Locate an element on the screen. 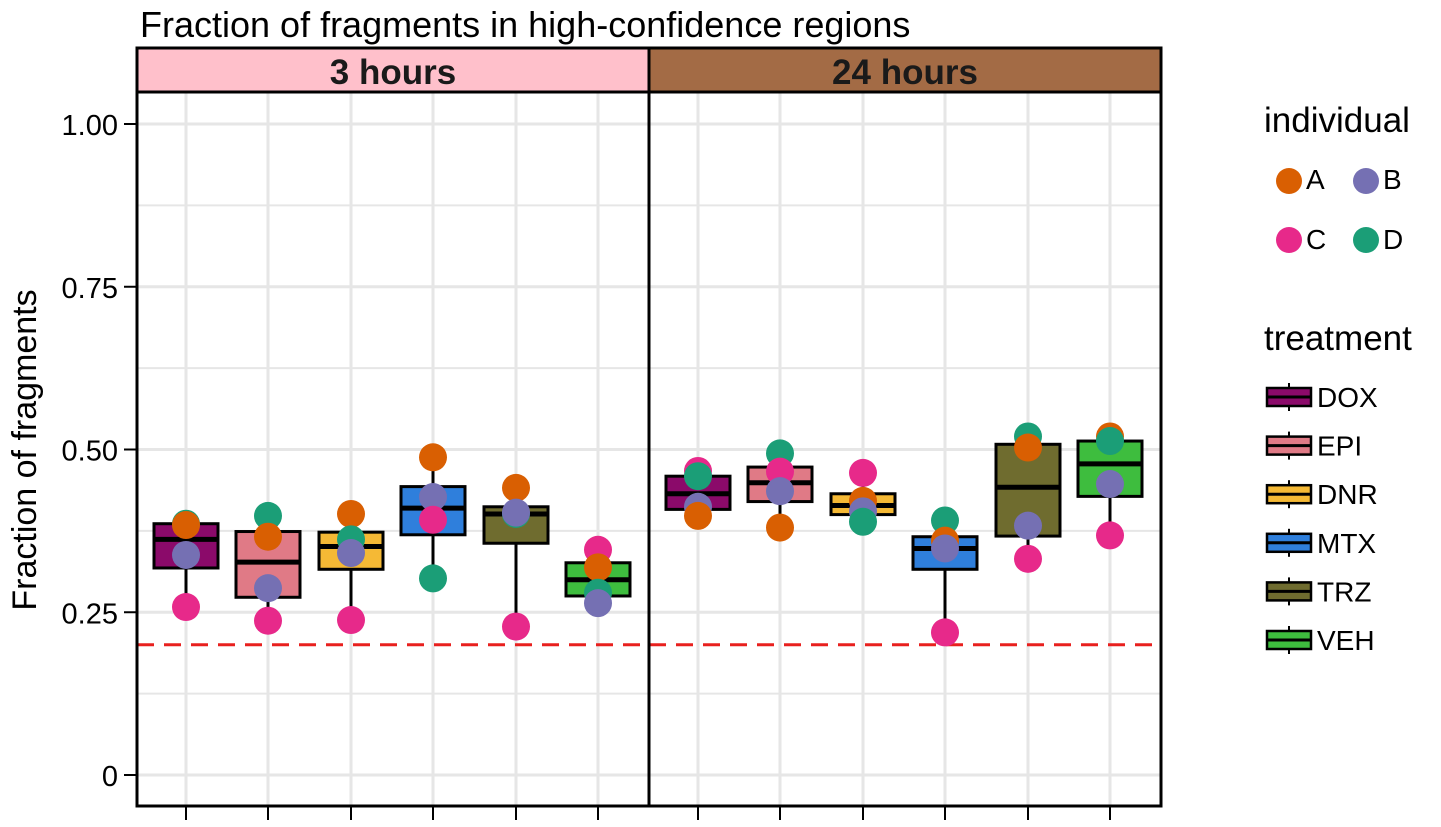 The image size is (1441, 827). legend-item-b: B is located at coordinates (1377, 179).